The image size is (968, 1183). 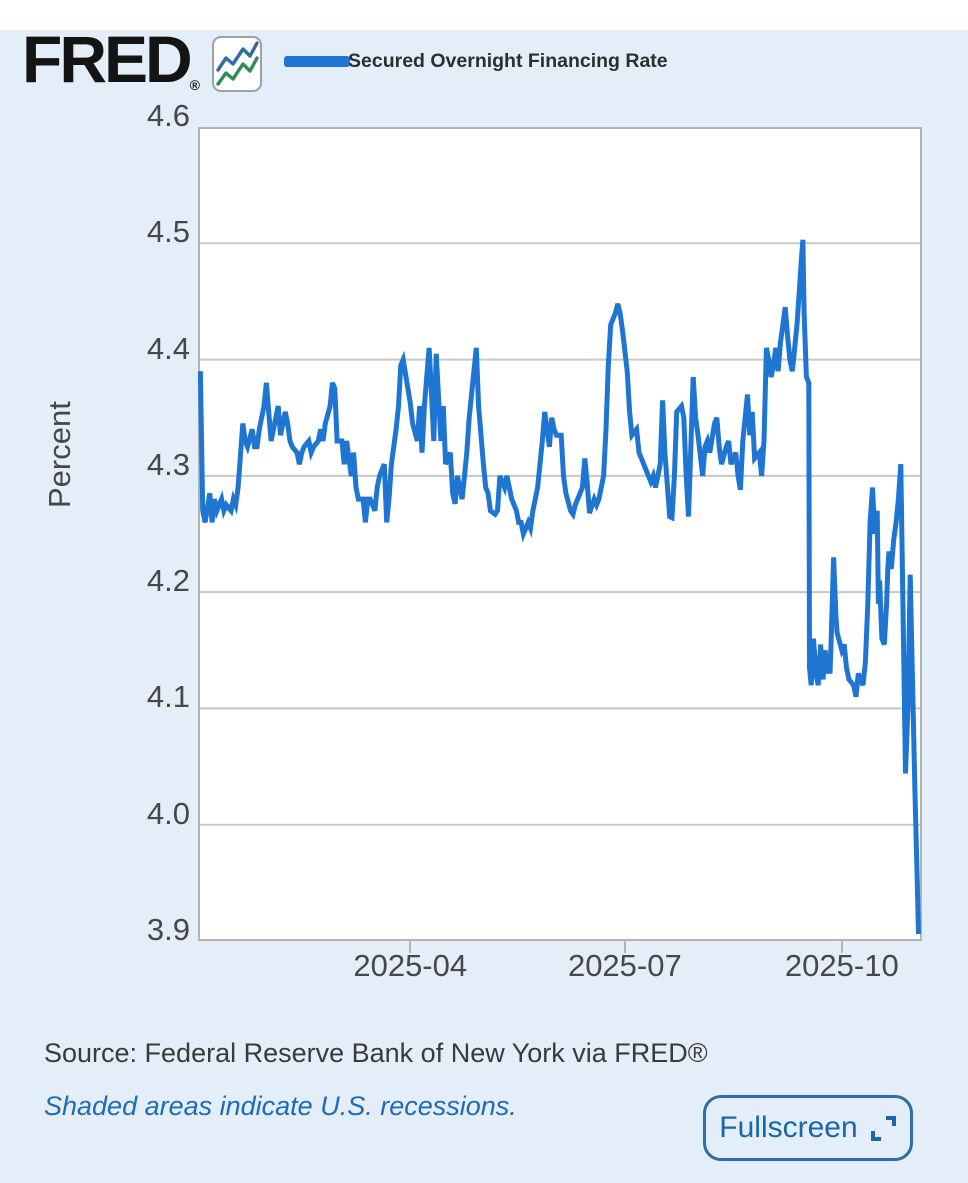 What do you see at coordinates (317, 61) in the screenshot?
I see `legend-line-swatch` at bounding box center [317, 61].